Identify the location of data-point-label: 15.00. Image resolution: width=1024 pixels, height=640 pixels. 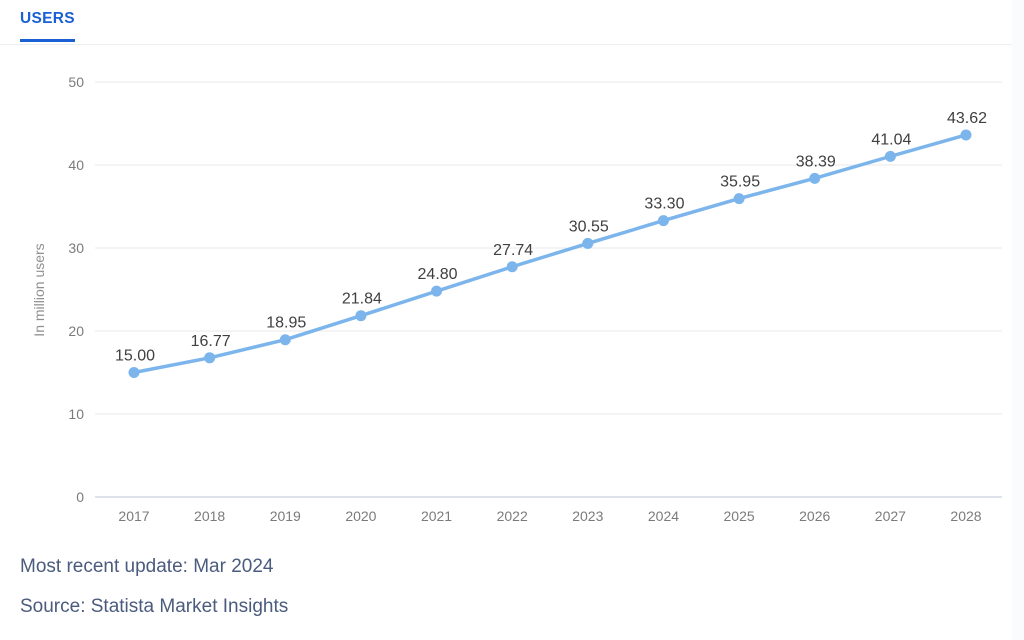
(135, 356).